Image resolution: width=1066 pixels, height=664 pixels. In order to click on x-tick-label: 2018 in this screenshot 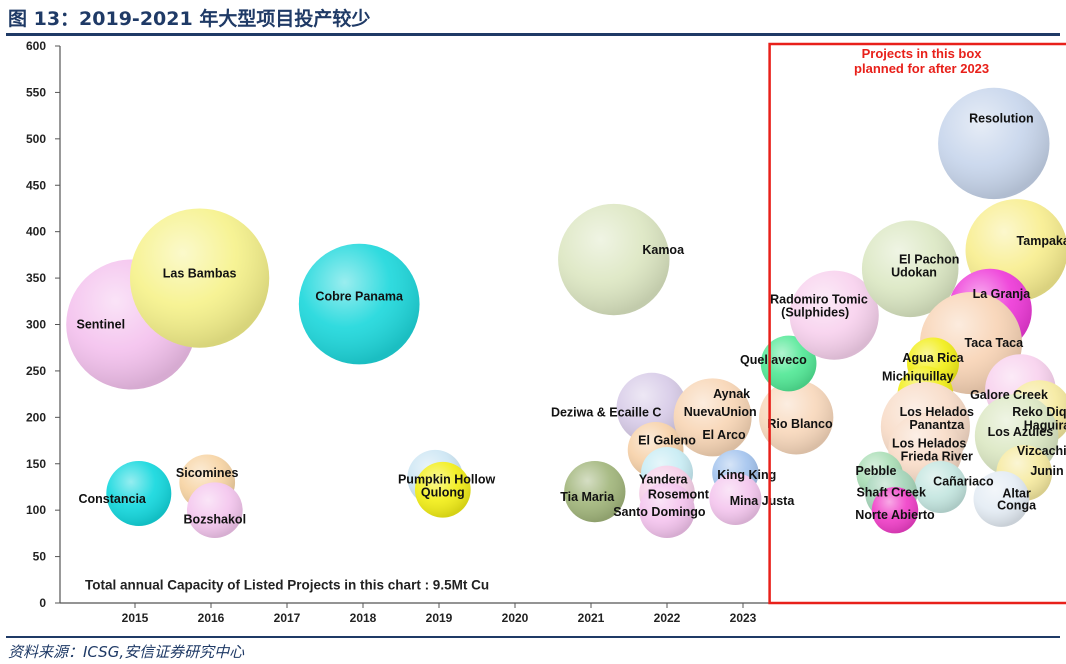, I will do `click(363, 618)`.